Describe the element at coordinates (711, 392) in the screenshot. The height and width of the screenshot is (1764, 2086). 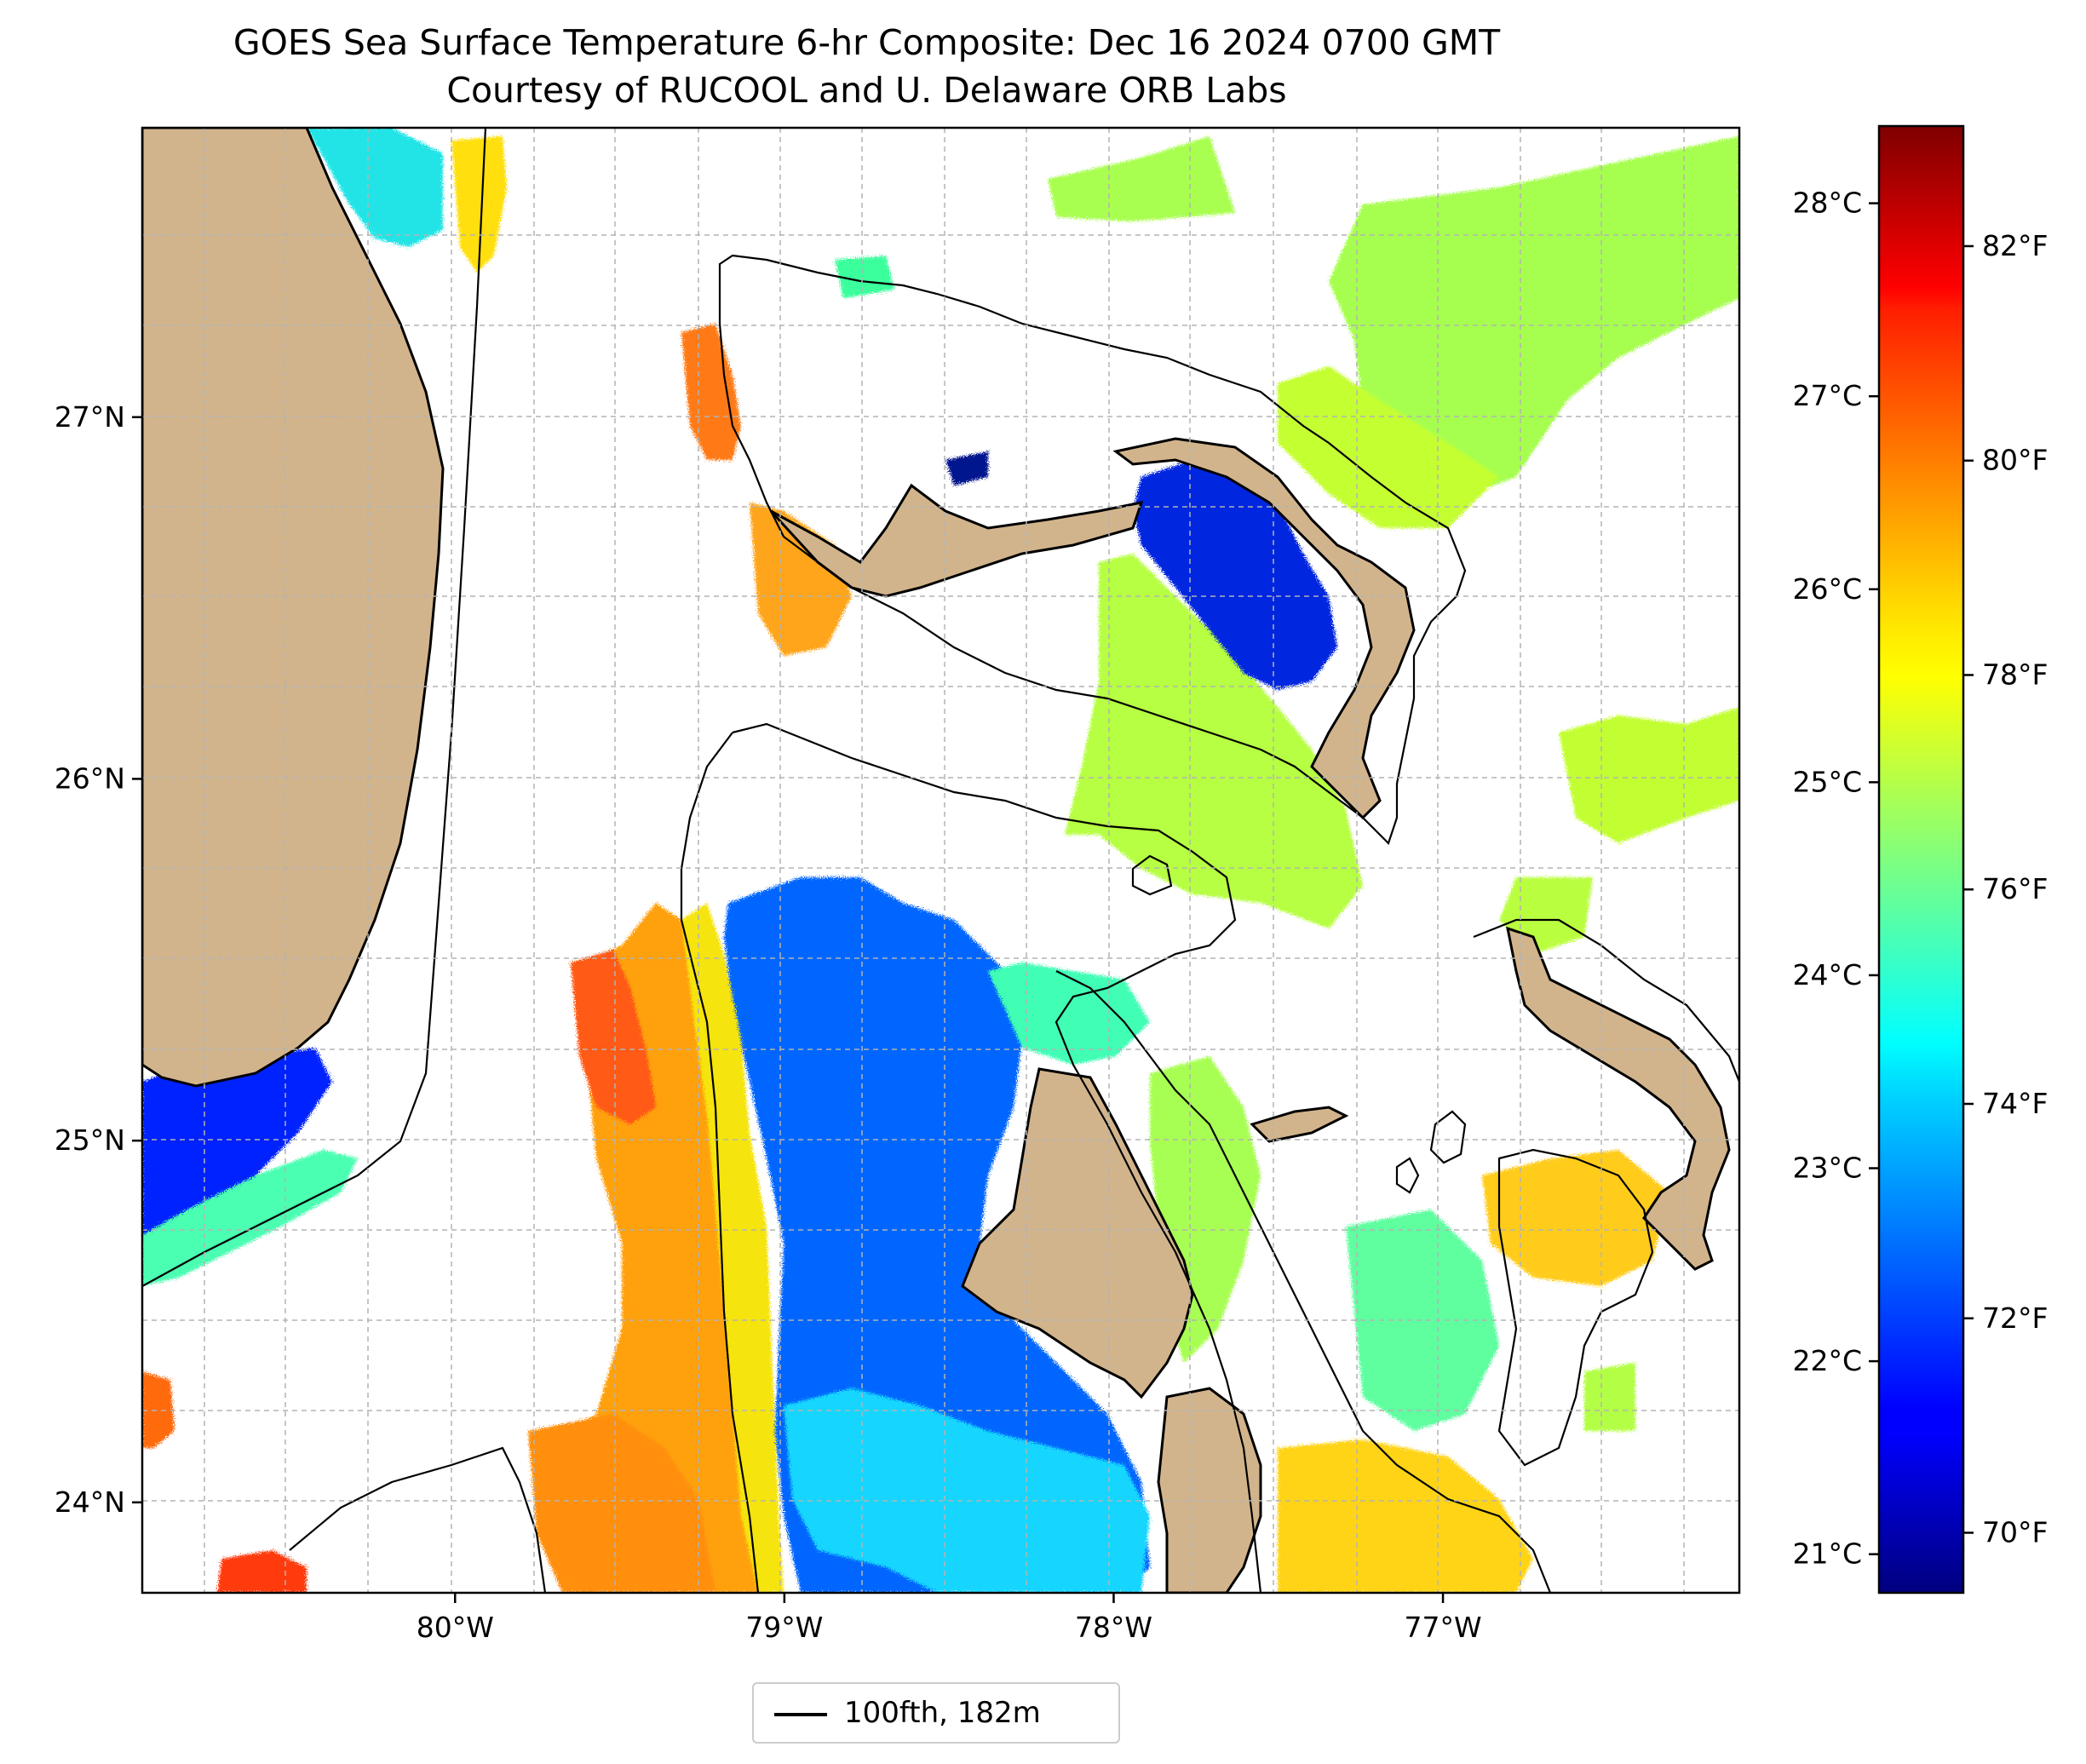
I see `sst-patch-orange-north` at that location.